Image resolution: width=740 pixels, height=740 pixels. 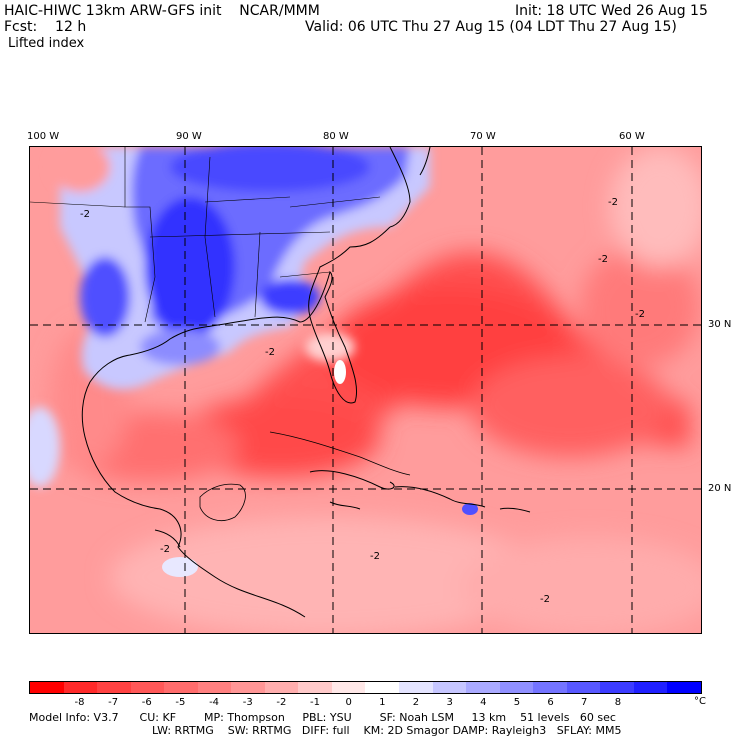 What do you see at coordinates (550, 702) in the screenshot?
I see `colorbar-tick-label: 6` at bounding box center [550, 702].